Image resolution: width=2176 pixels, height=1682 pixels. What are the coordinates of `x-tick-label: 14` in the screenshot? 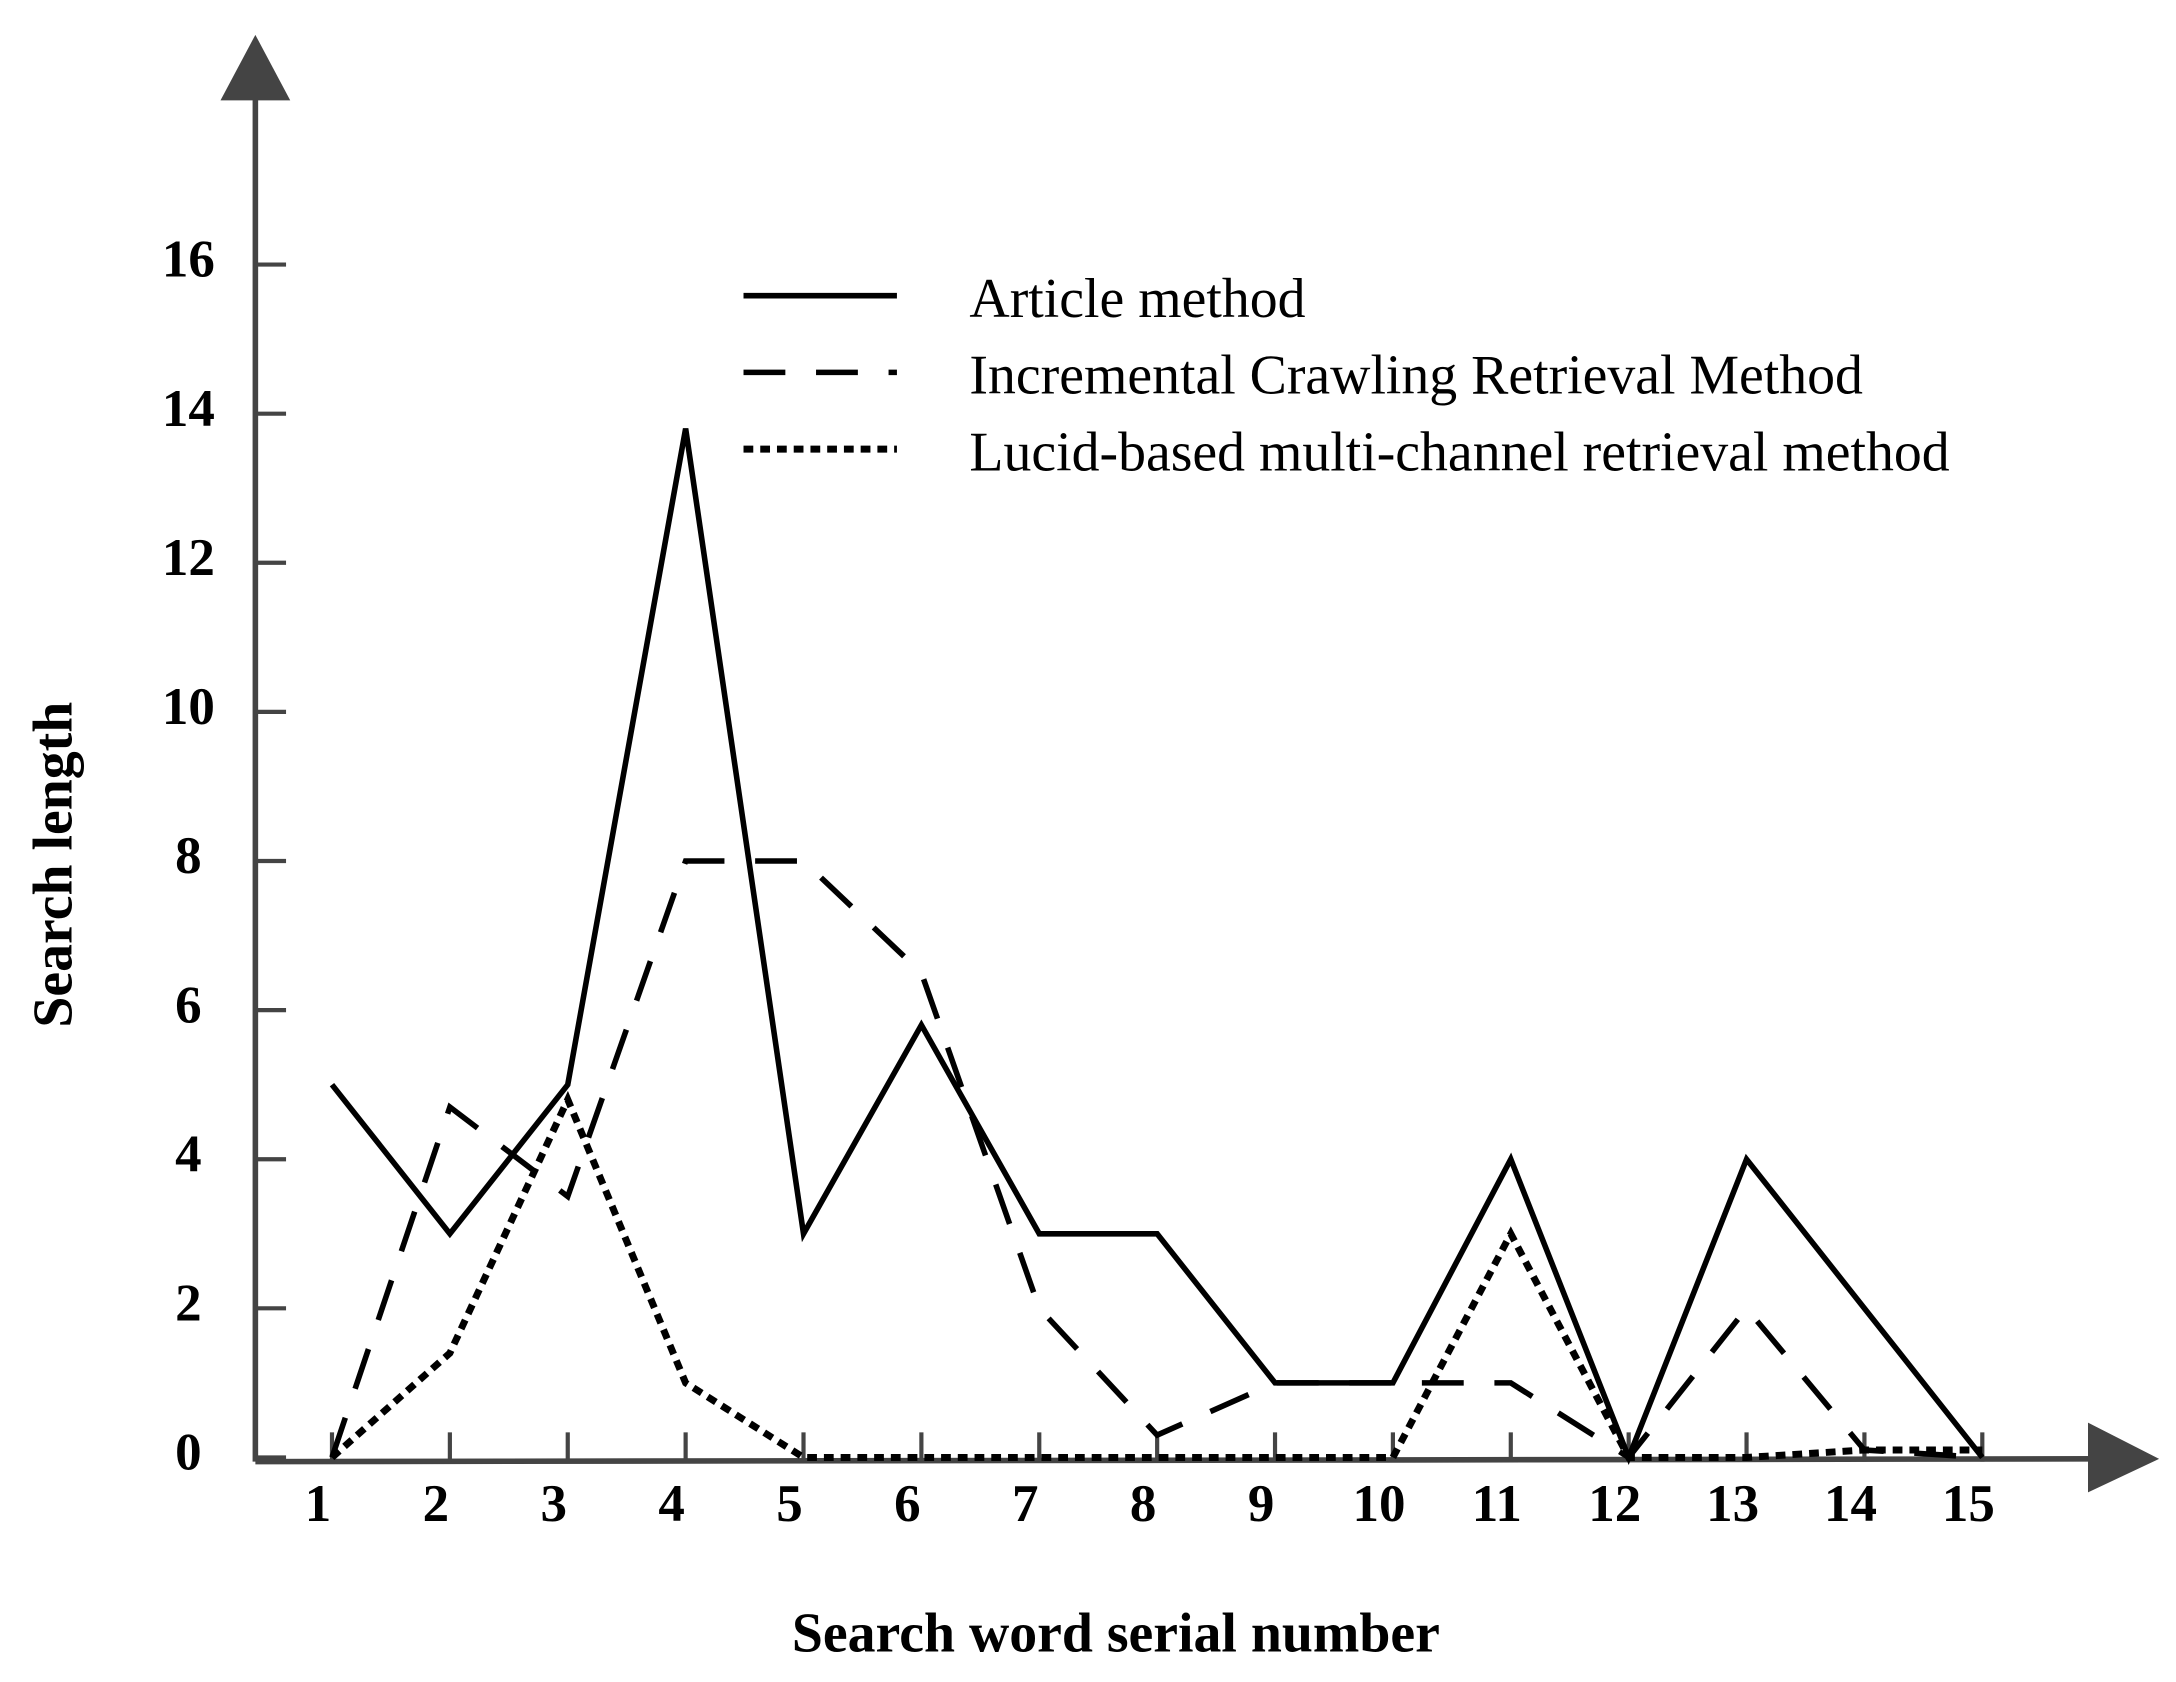 It's located at (1850, 1504).